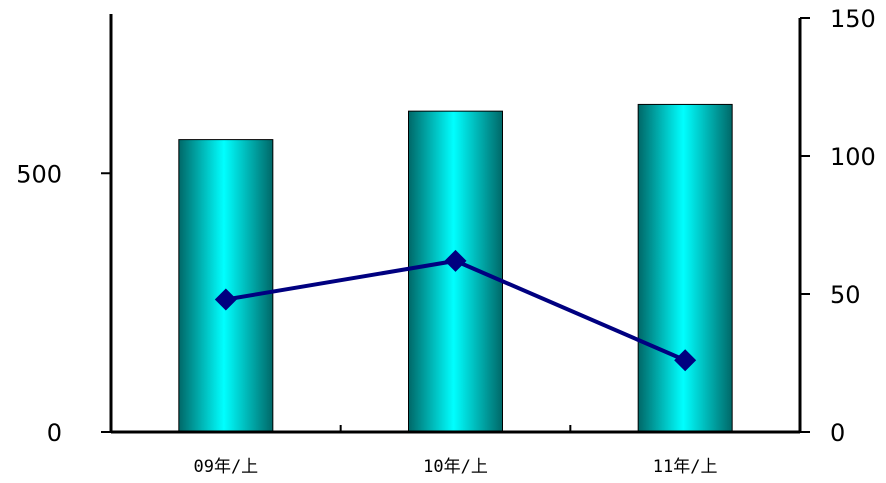 The image size is (886, 483). I want to click on left-tick-label-0: 0, so click(54, 433).